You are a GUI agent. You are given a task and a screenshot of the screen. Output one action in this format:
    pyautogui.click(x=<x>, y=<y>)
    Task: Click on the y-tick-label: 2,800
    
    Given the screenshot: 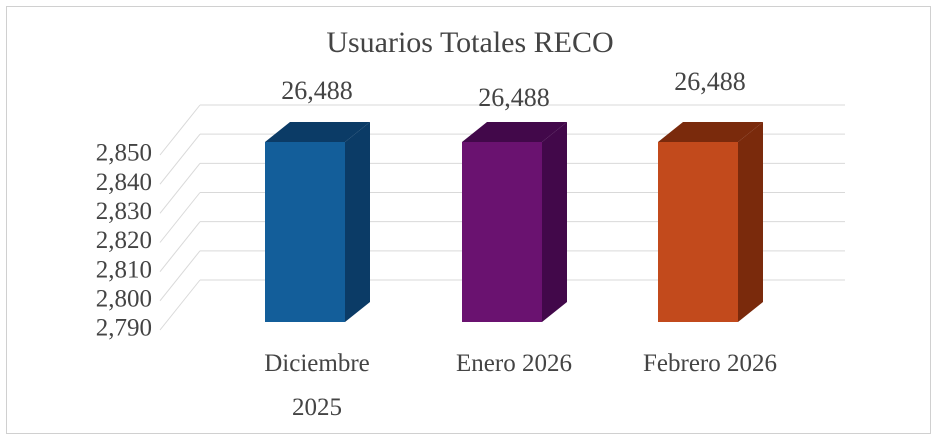 What is the action you would take?
    pyautogui.click(x=124, y=299)
    